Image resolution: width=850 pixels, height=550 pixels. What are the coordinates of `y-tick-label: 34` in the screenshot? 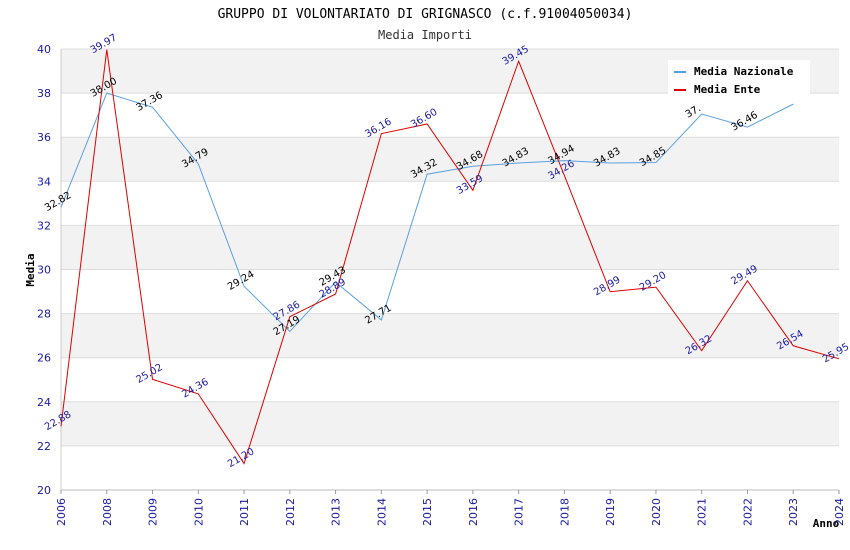 It's located at (44, 181).